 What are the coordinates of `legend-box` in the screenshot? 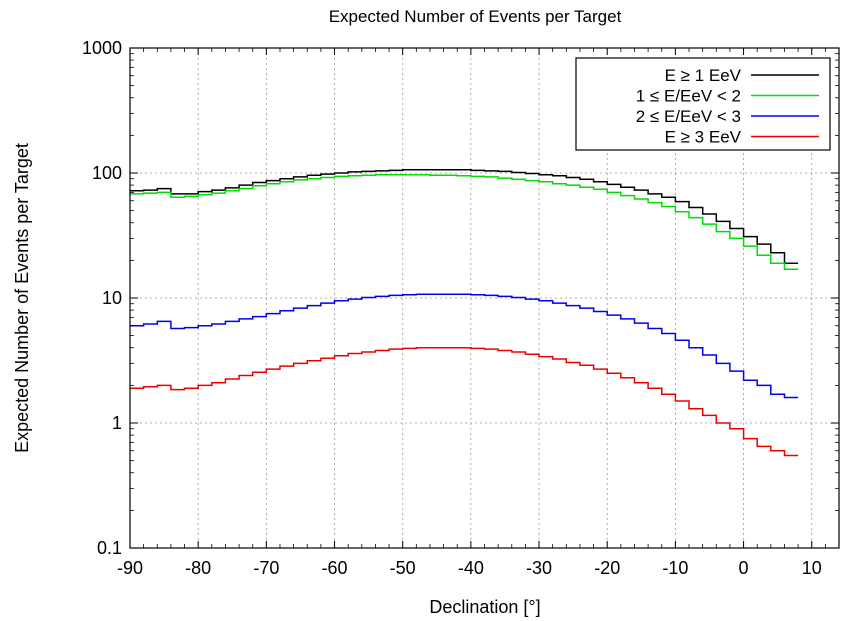 It's located at (703, 104).